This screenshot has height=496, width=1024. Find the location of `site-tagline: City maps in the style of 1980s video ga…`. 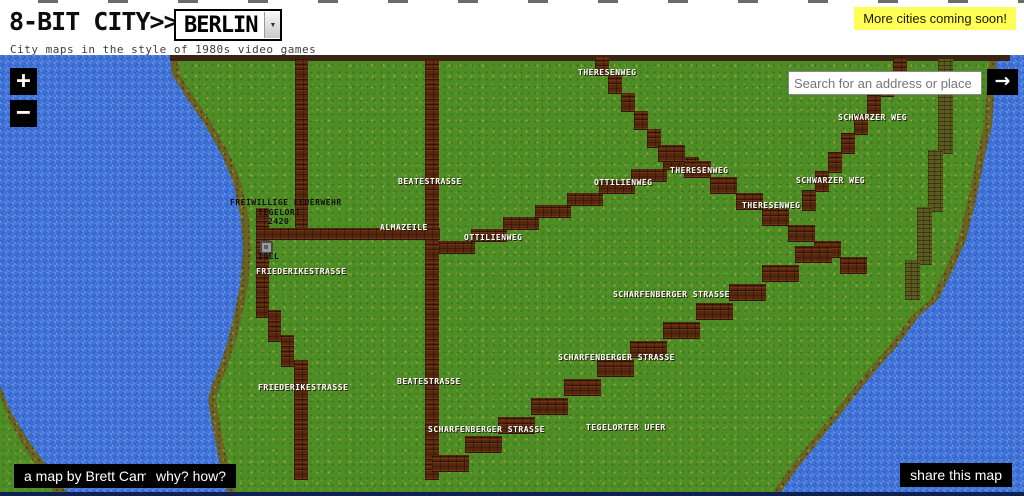

site-tagline: City maps in the style of 1980s video ga… is located at coordinates (163, 49).